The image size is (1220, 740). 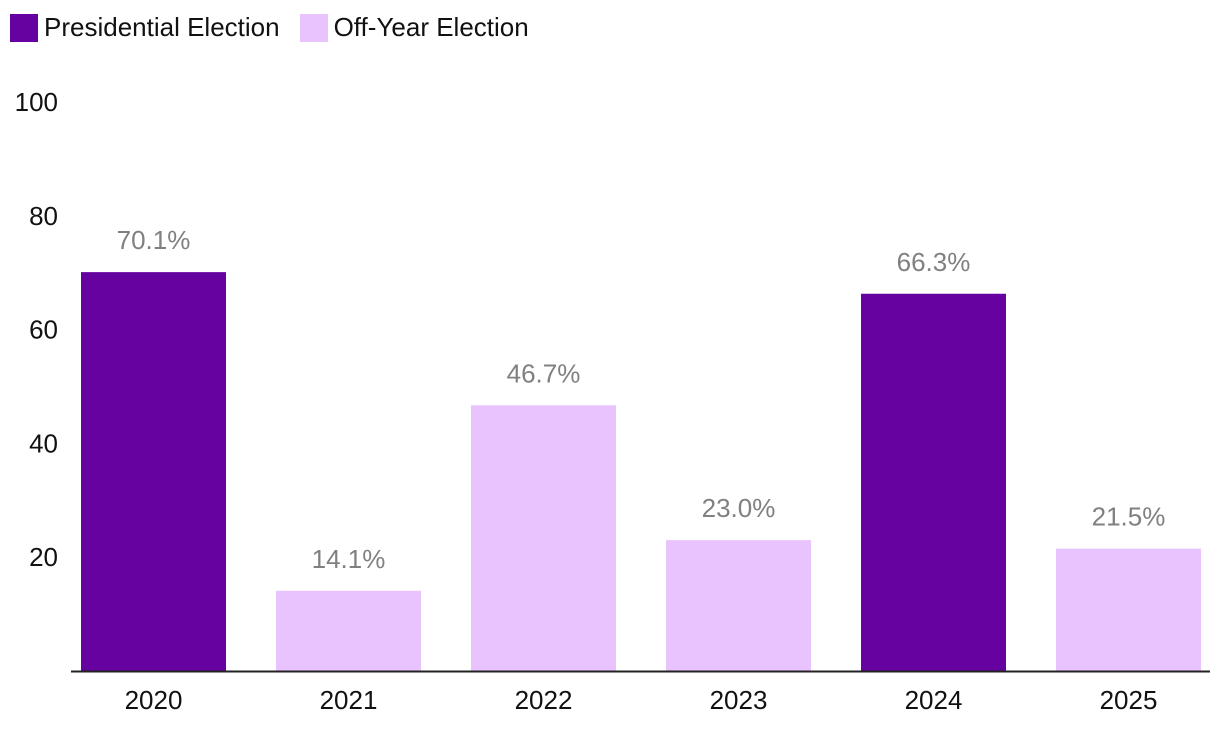 I want to click on y-tick-label: 40, so click(x=43, y=443).